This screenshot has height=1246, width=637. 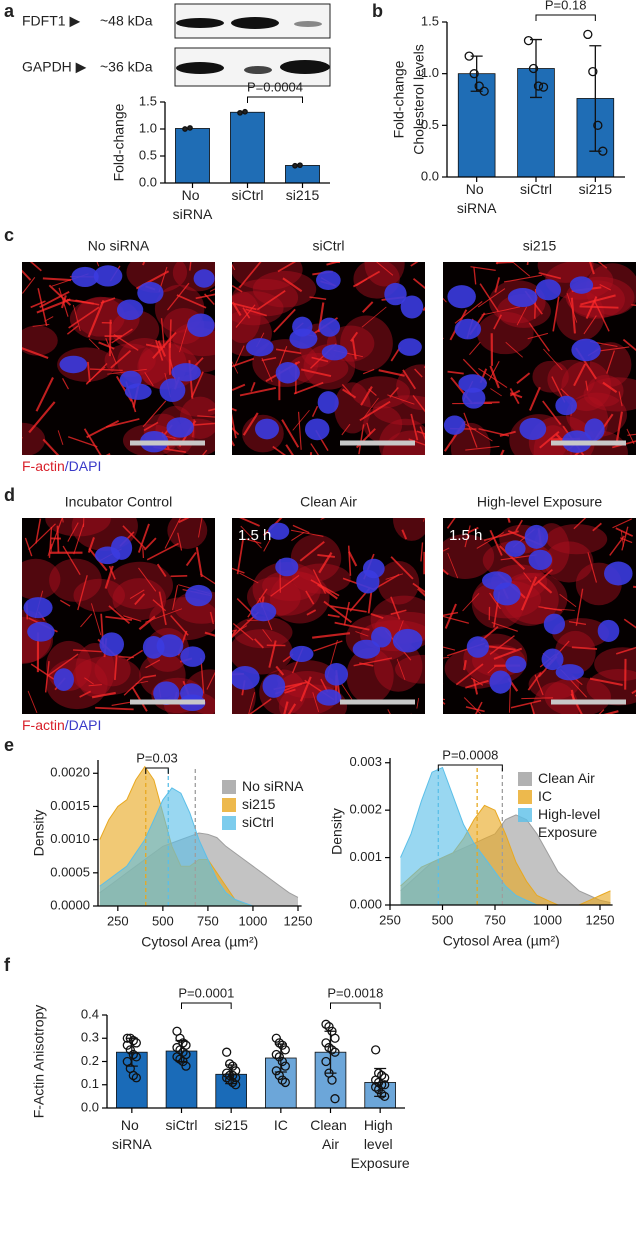 I want to click on x-tick-label: 1000, so click(x=547, y=919).